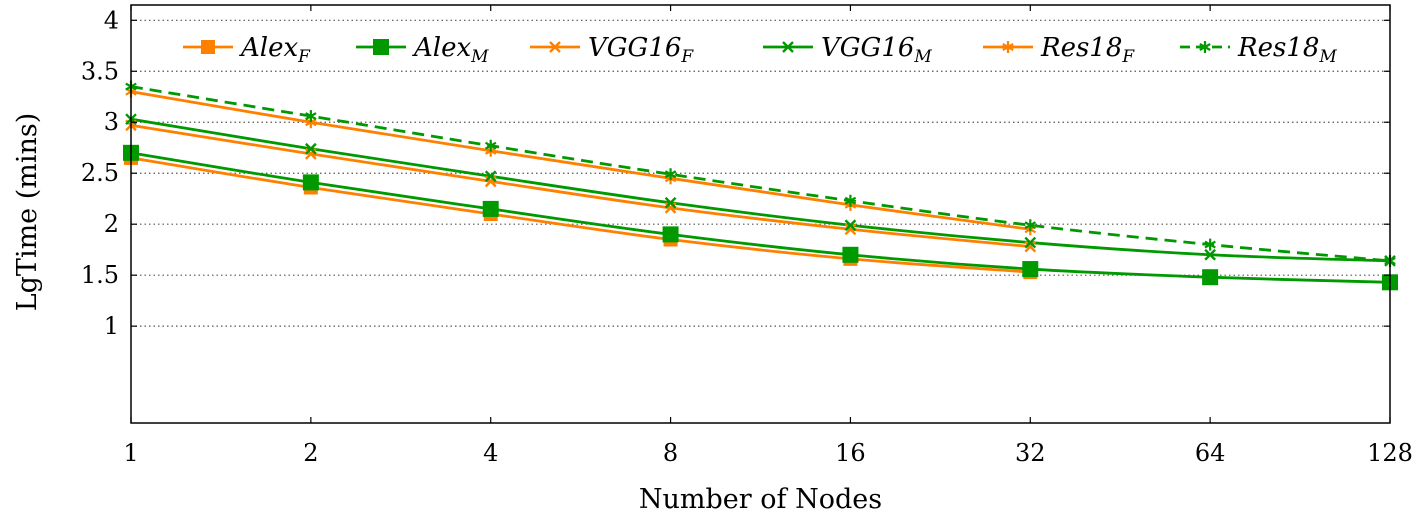  What do you see at coordinates (670, 453) in the screenshot?
I see `x-tick-label: 8` at bounding box center [670, 453].